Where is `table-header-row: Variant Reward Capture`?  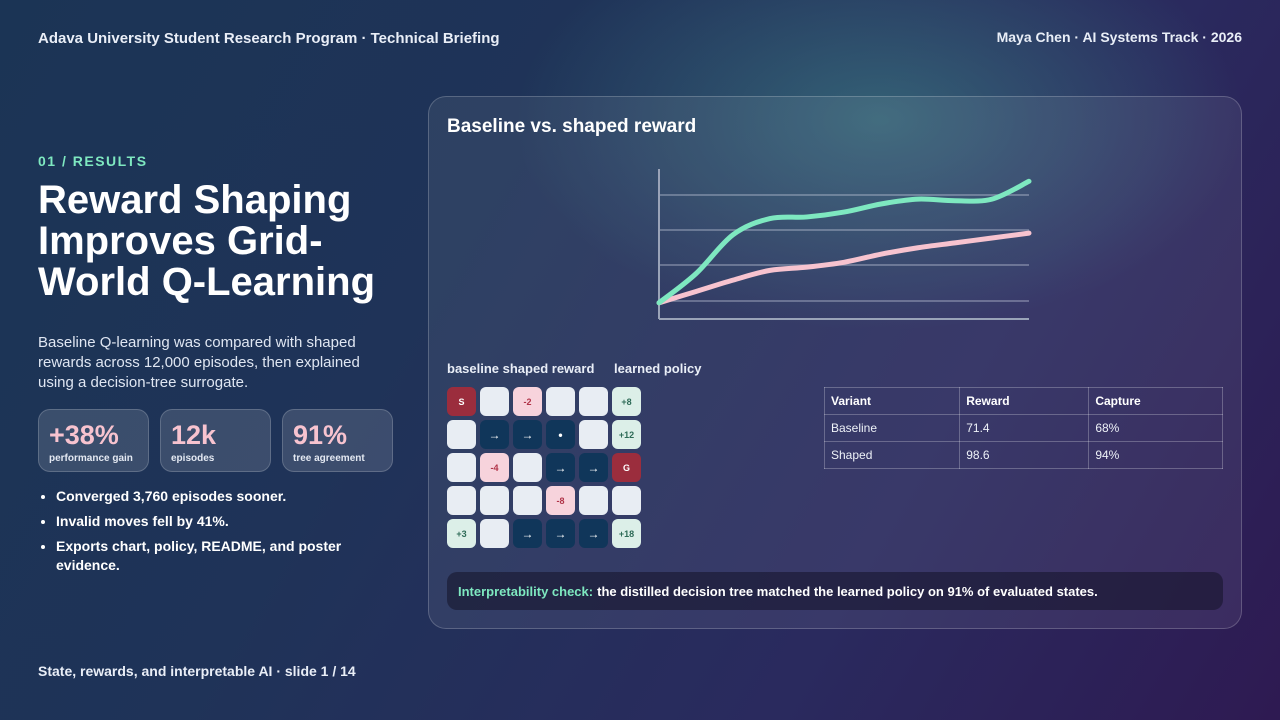 table-header-row: Variant Reward Capture is located at coordinates (1023, 401).